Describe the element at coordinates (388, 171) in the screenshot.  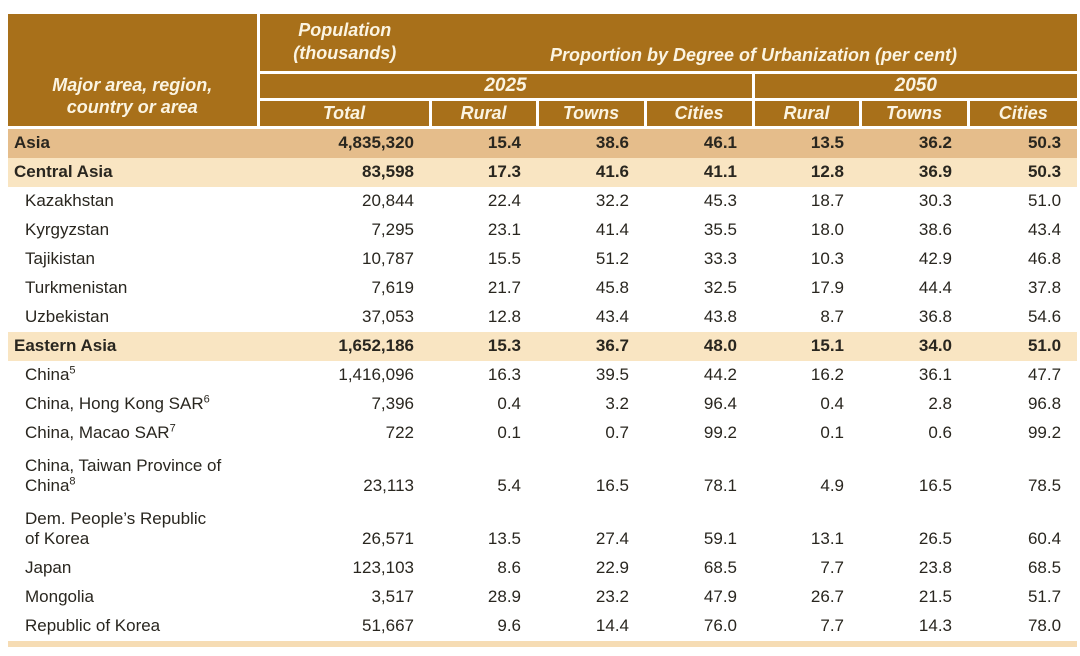
I see `value-cell: 83,598` at that location.